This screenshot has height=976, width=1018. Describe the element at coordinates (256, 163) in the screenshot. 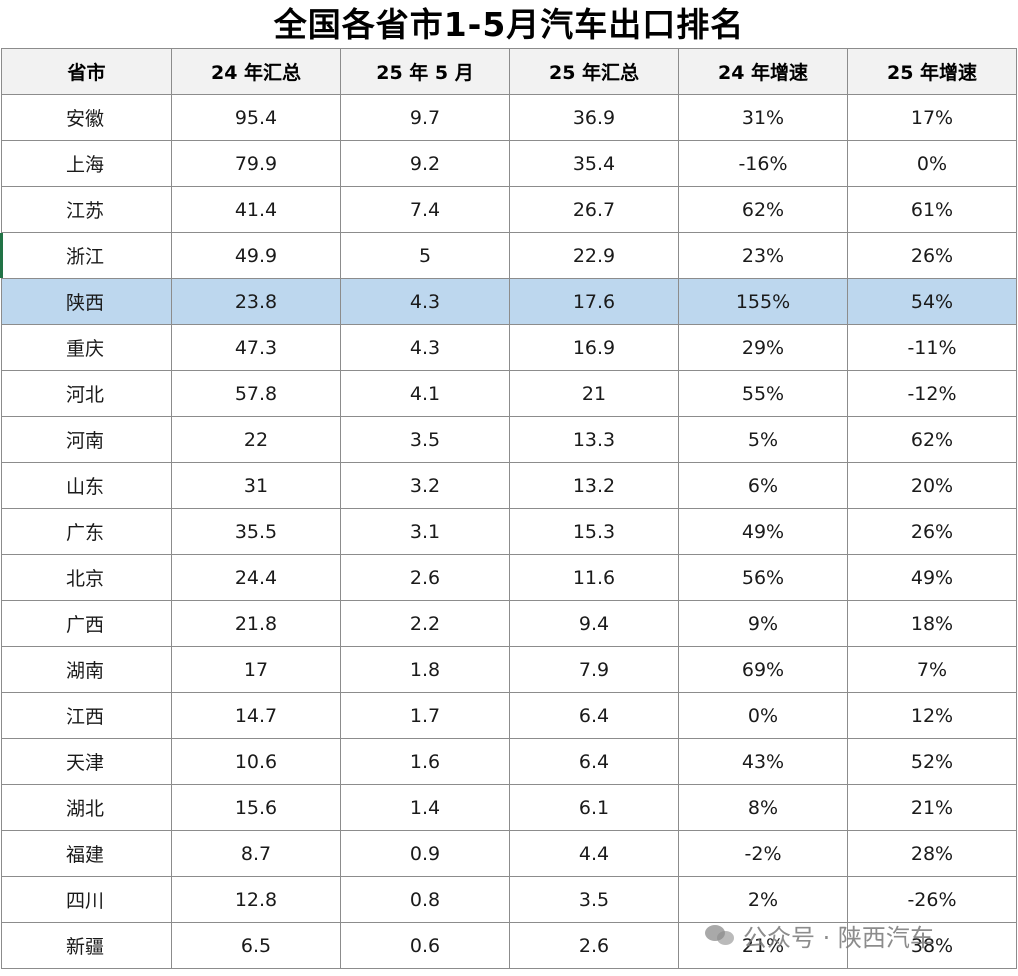

I see `cell-total-24: 79.9` at that location.